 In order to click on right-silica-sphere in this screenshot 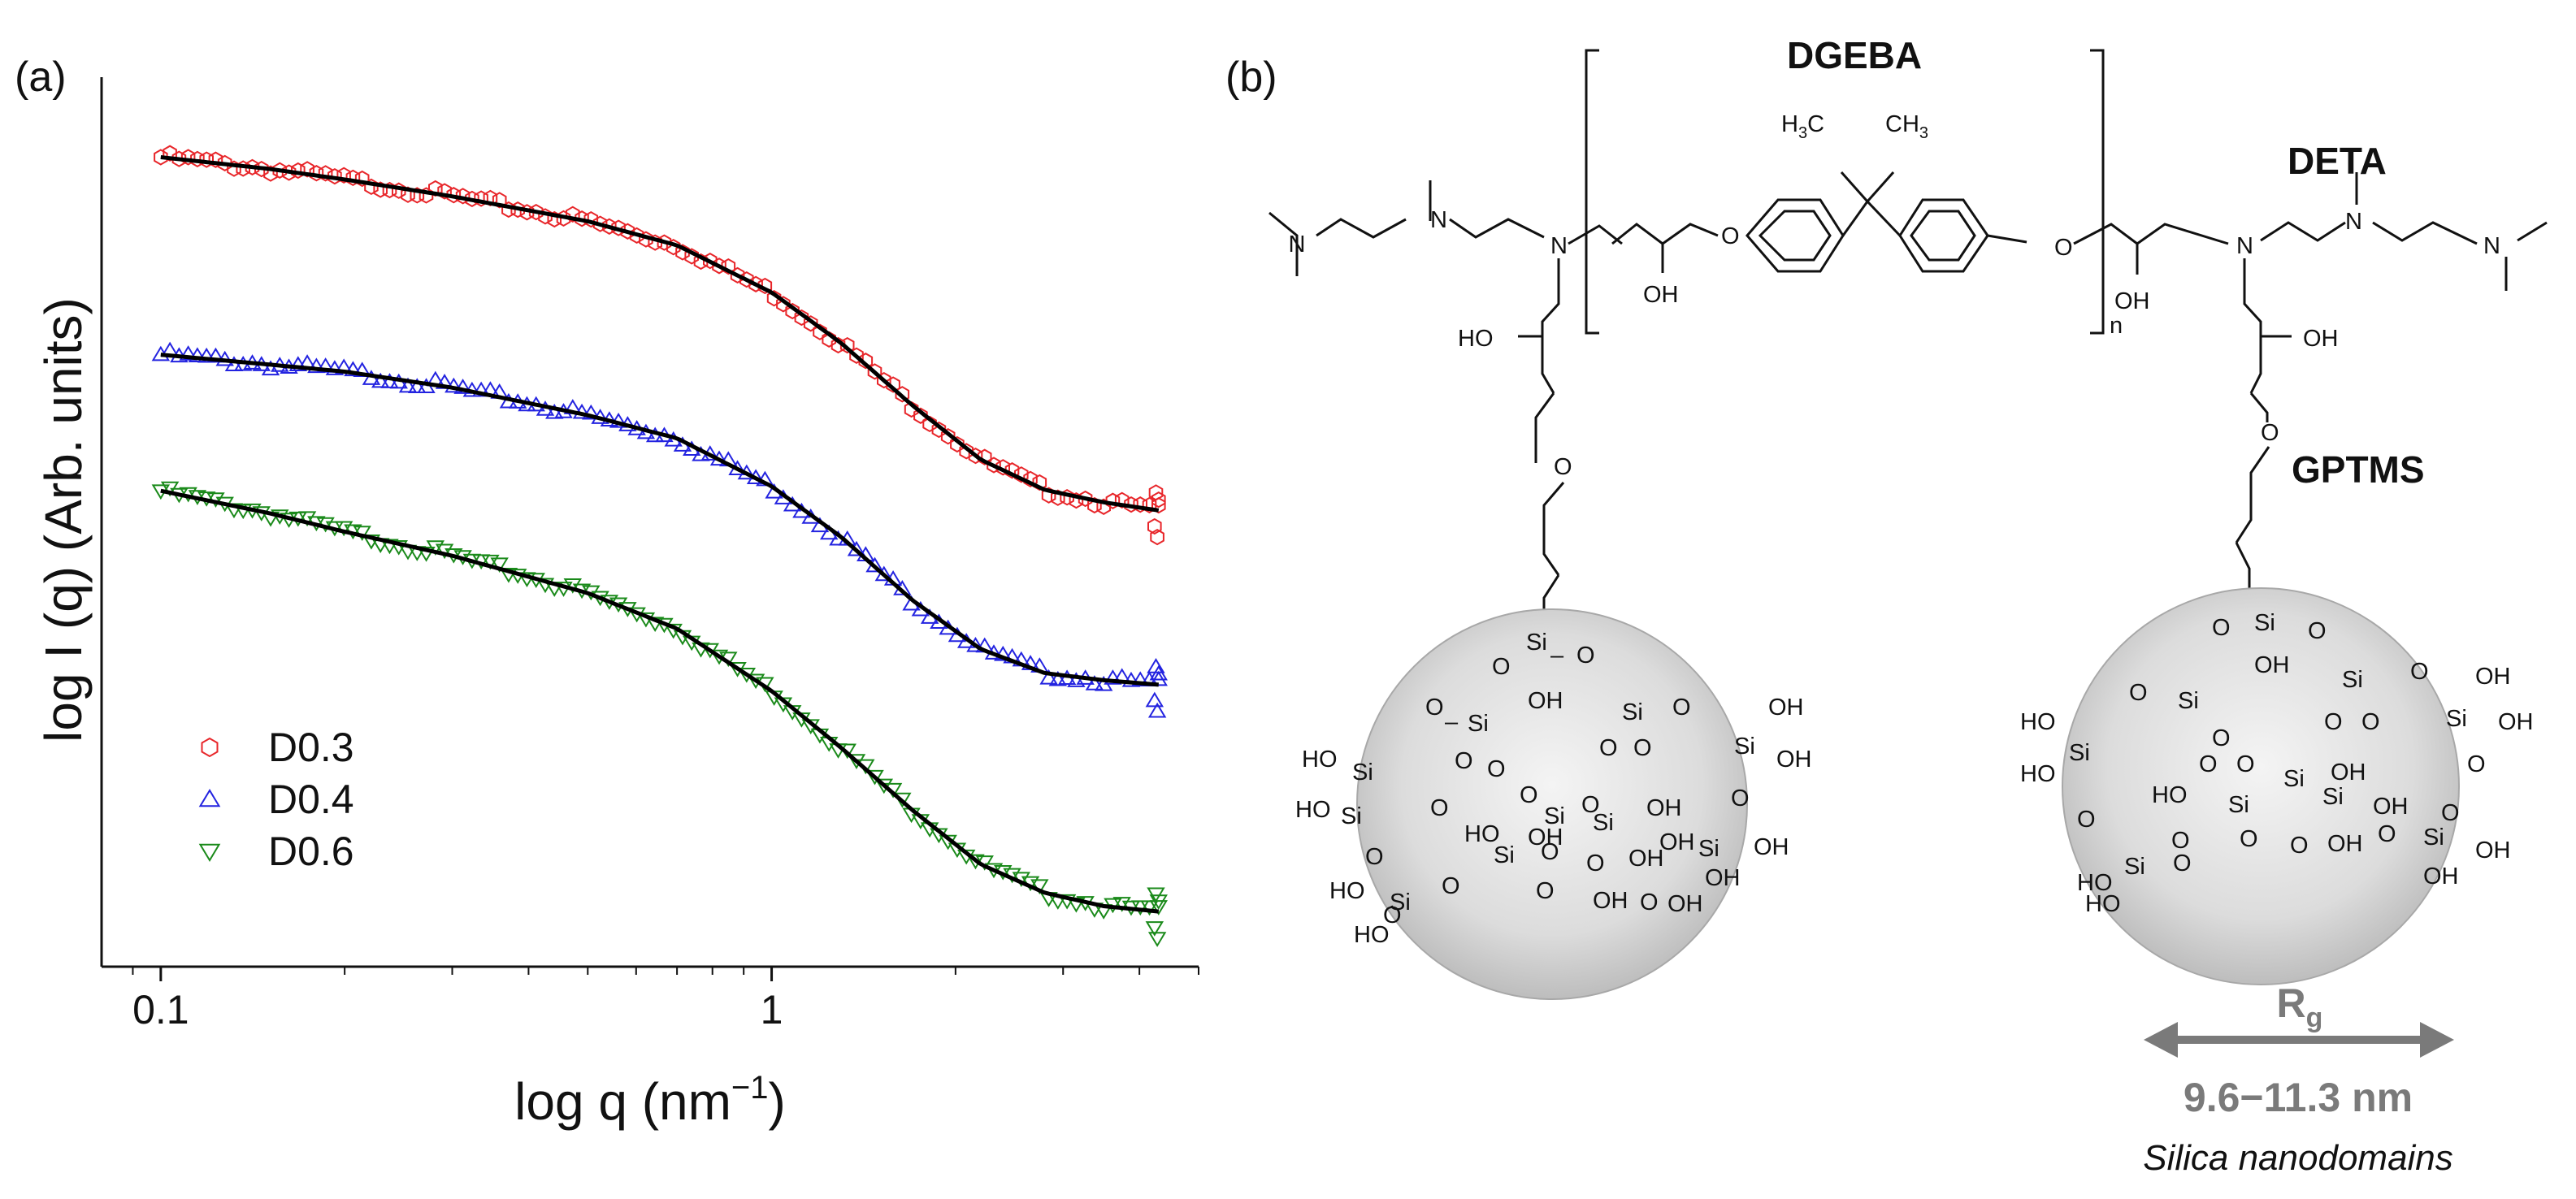, I will do `click(2261, 786)`.